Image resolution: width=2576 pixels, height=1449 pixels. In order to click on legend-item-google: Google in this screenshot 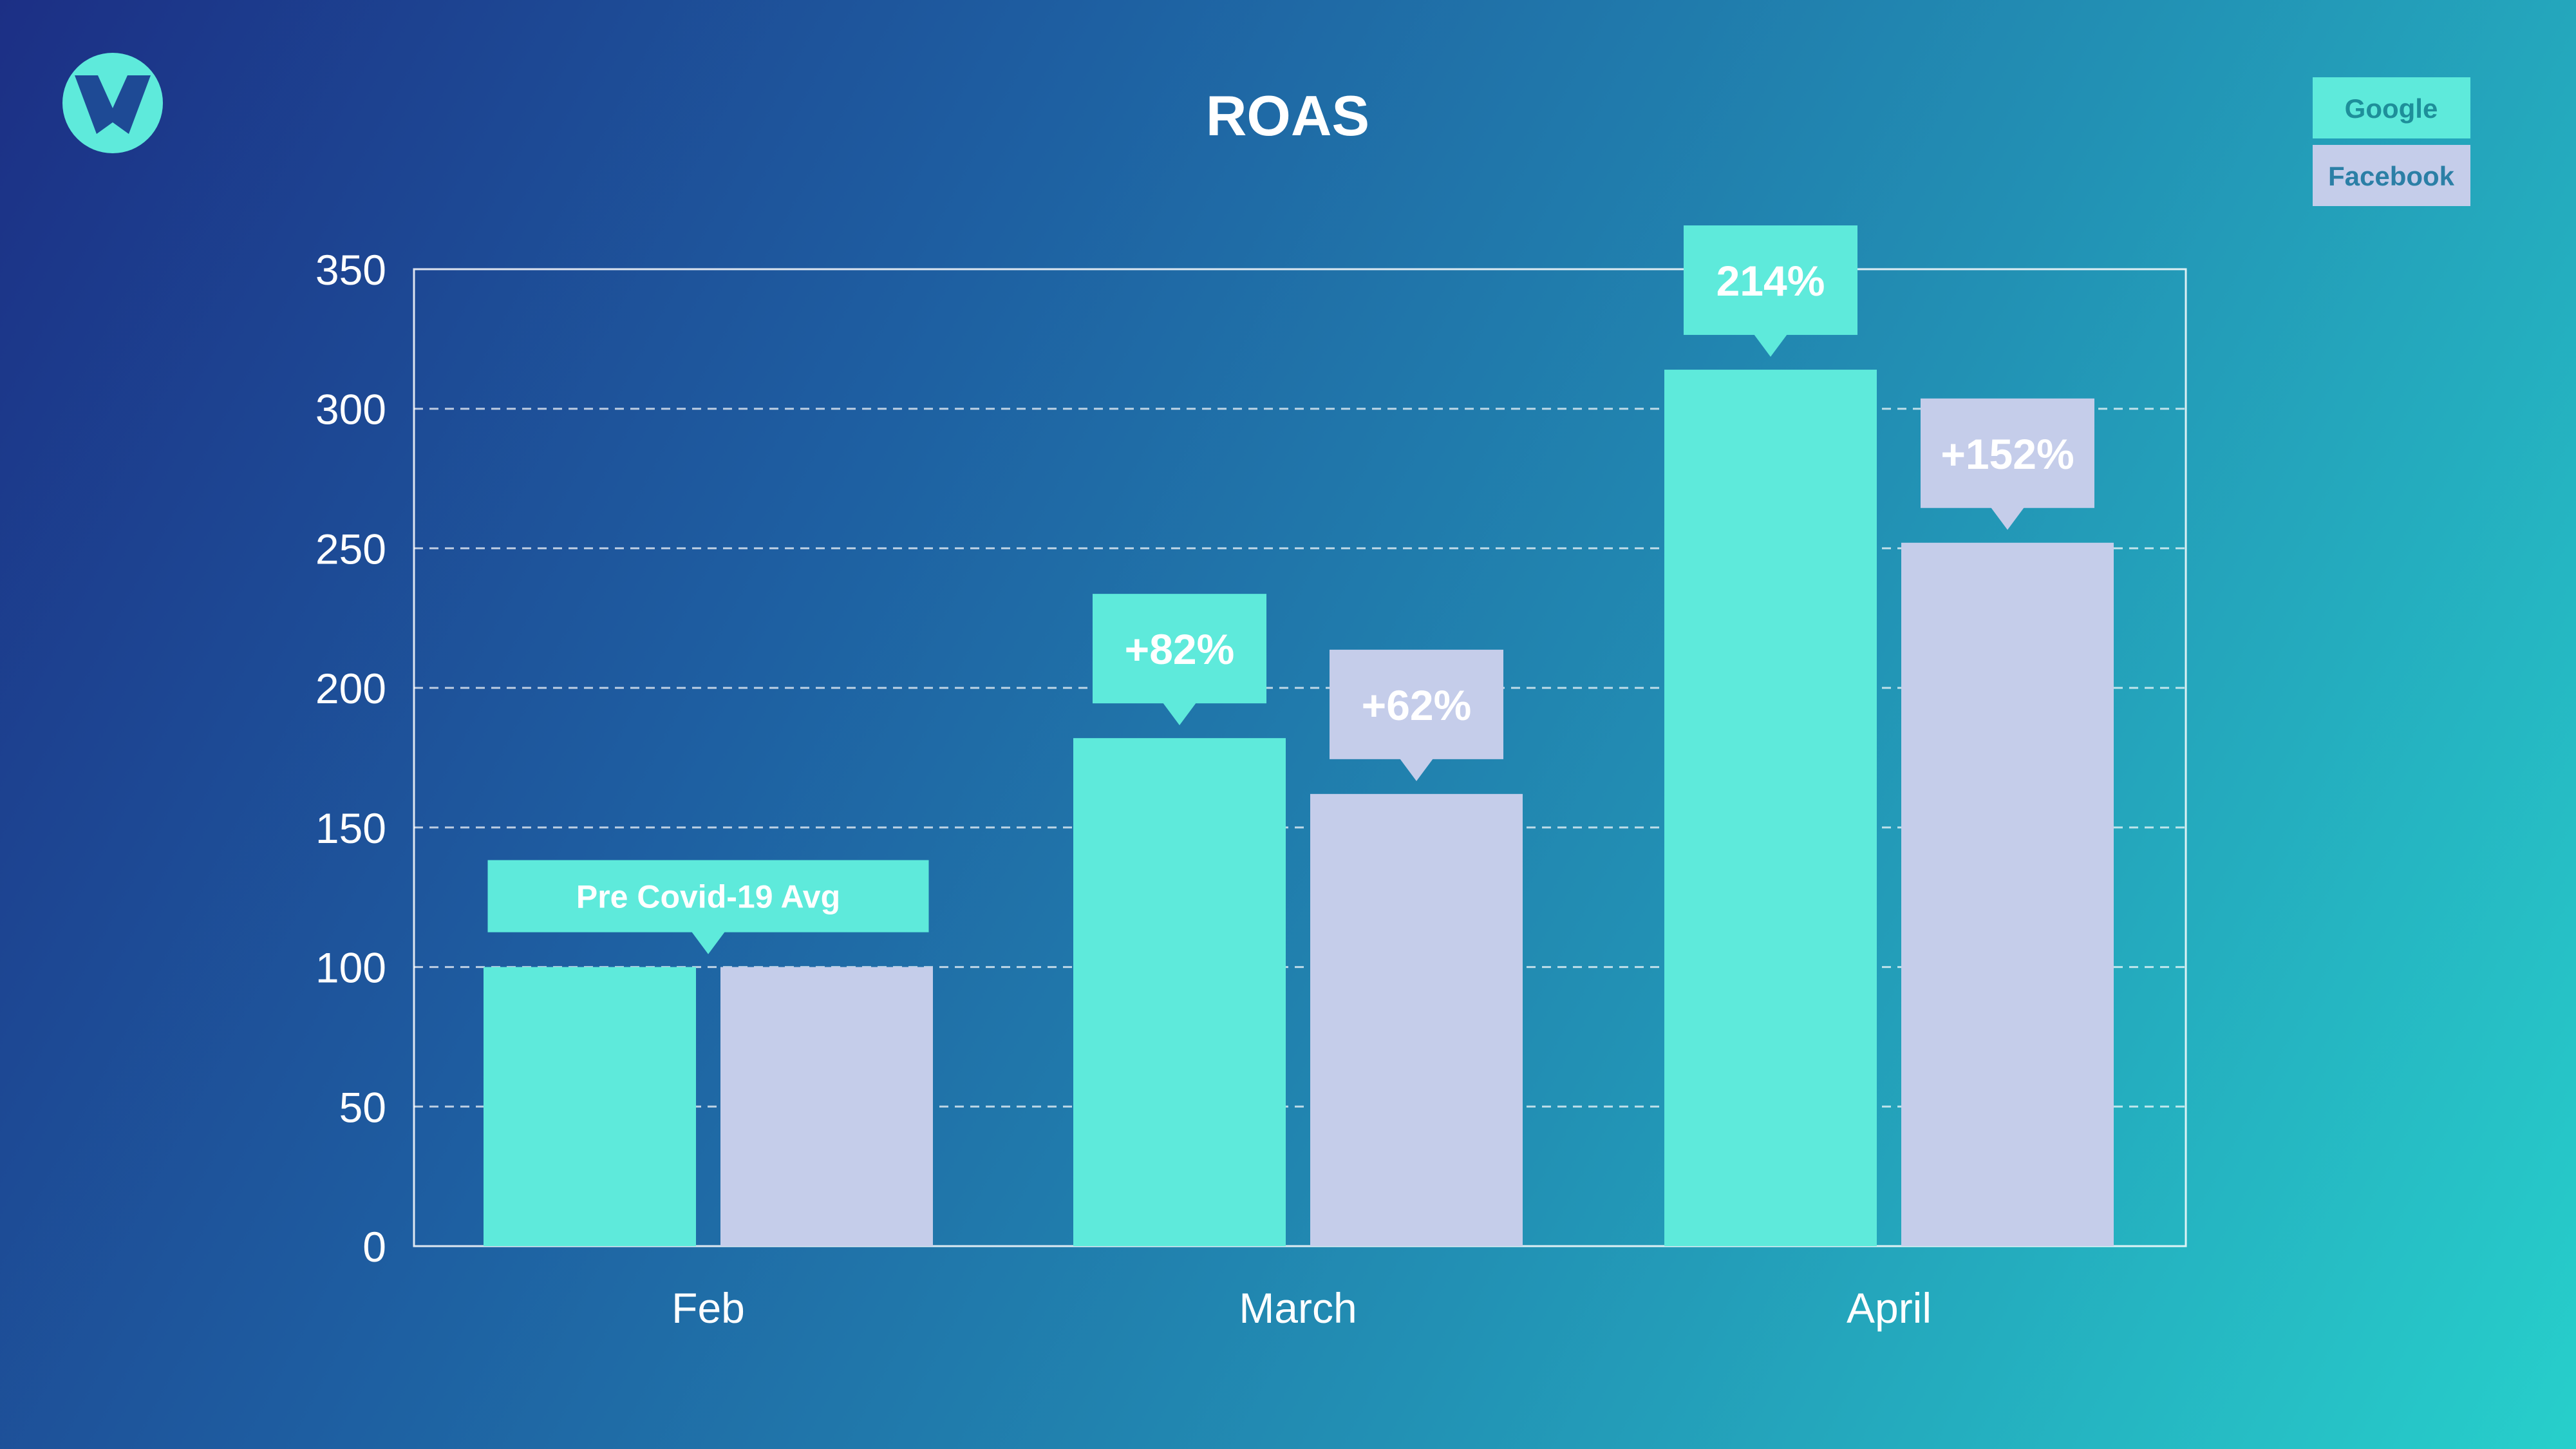, I will do `click(2391, 108)`.